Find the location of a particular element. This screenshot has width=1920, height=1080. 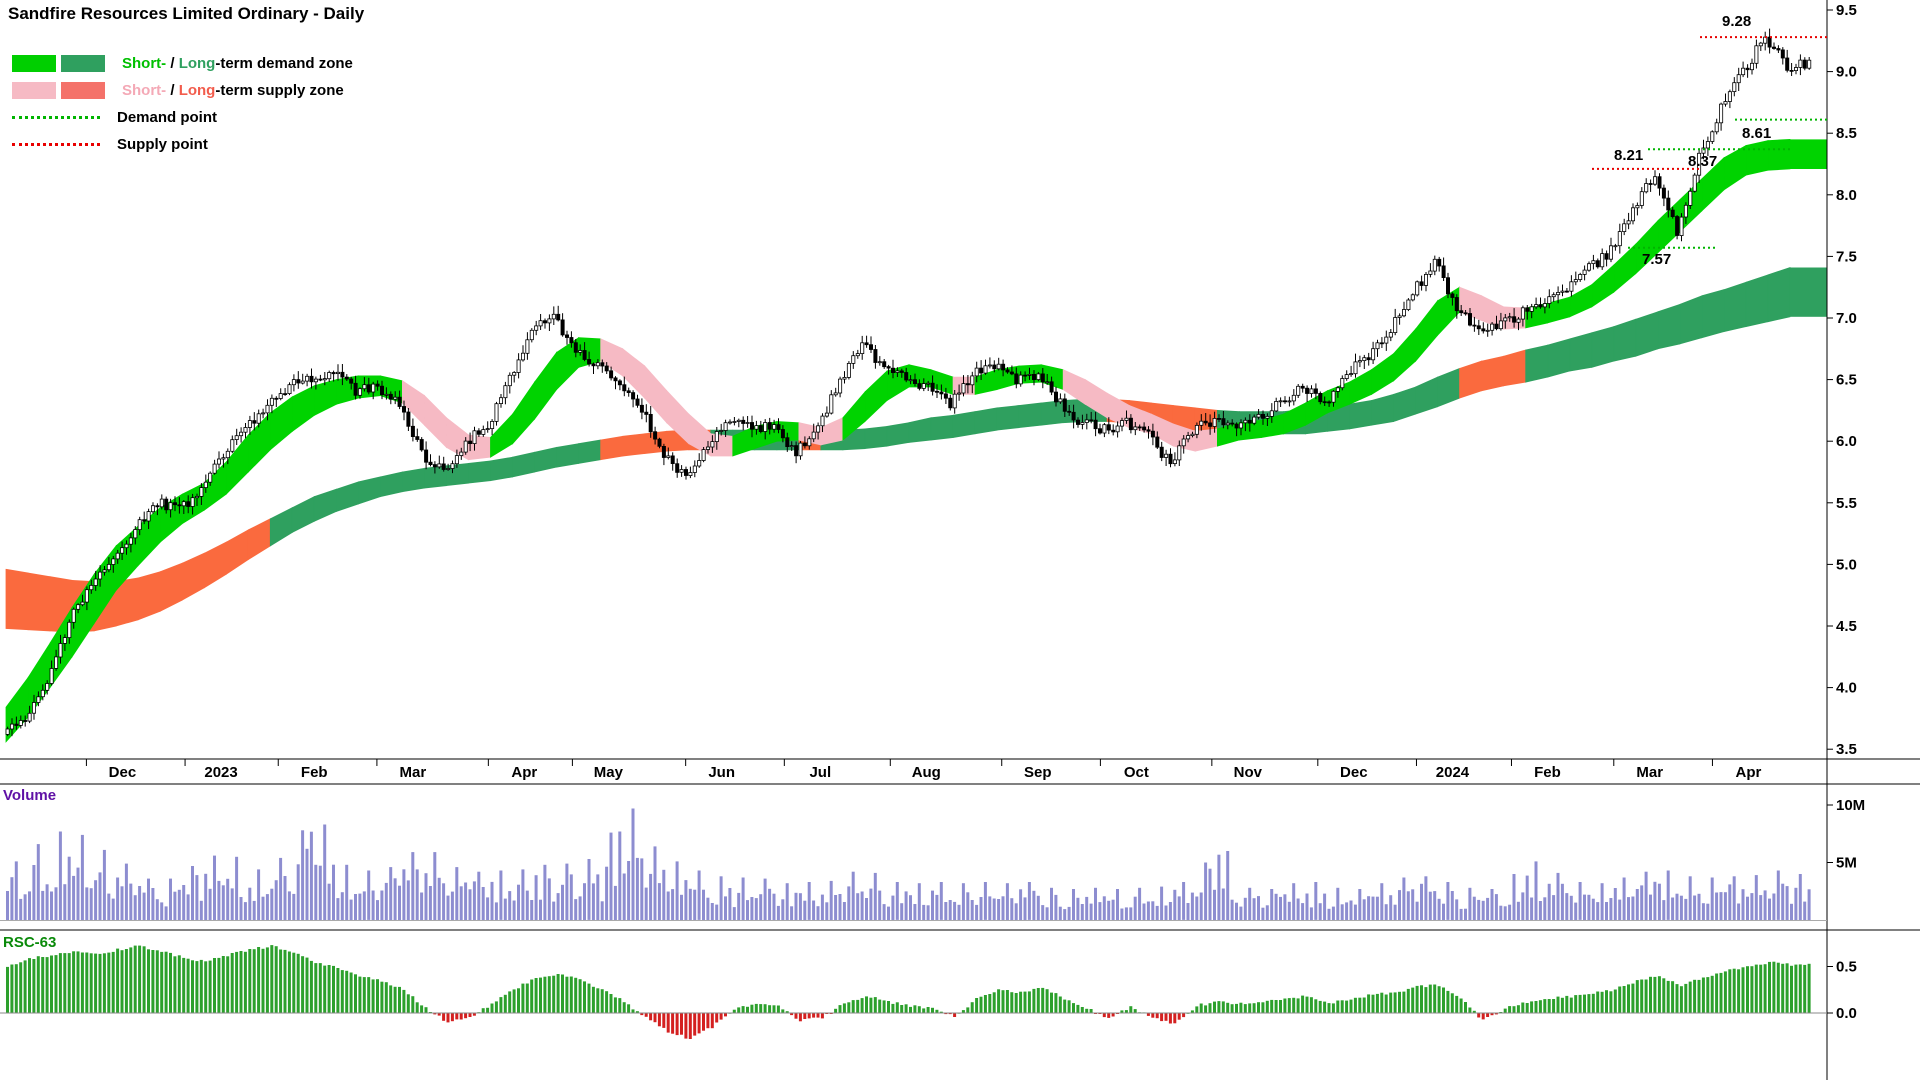

legend-label: Demand point is located at coordinates (167, 117).